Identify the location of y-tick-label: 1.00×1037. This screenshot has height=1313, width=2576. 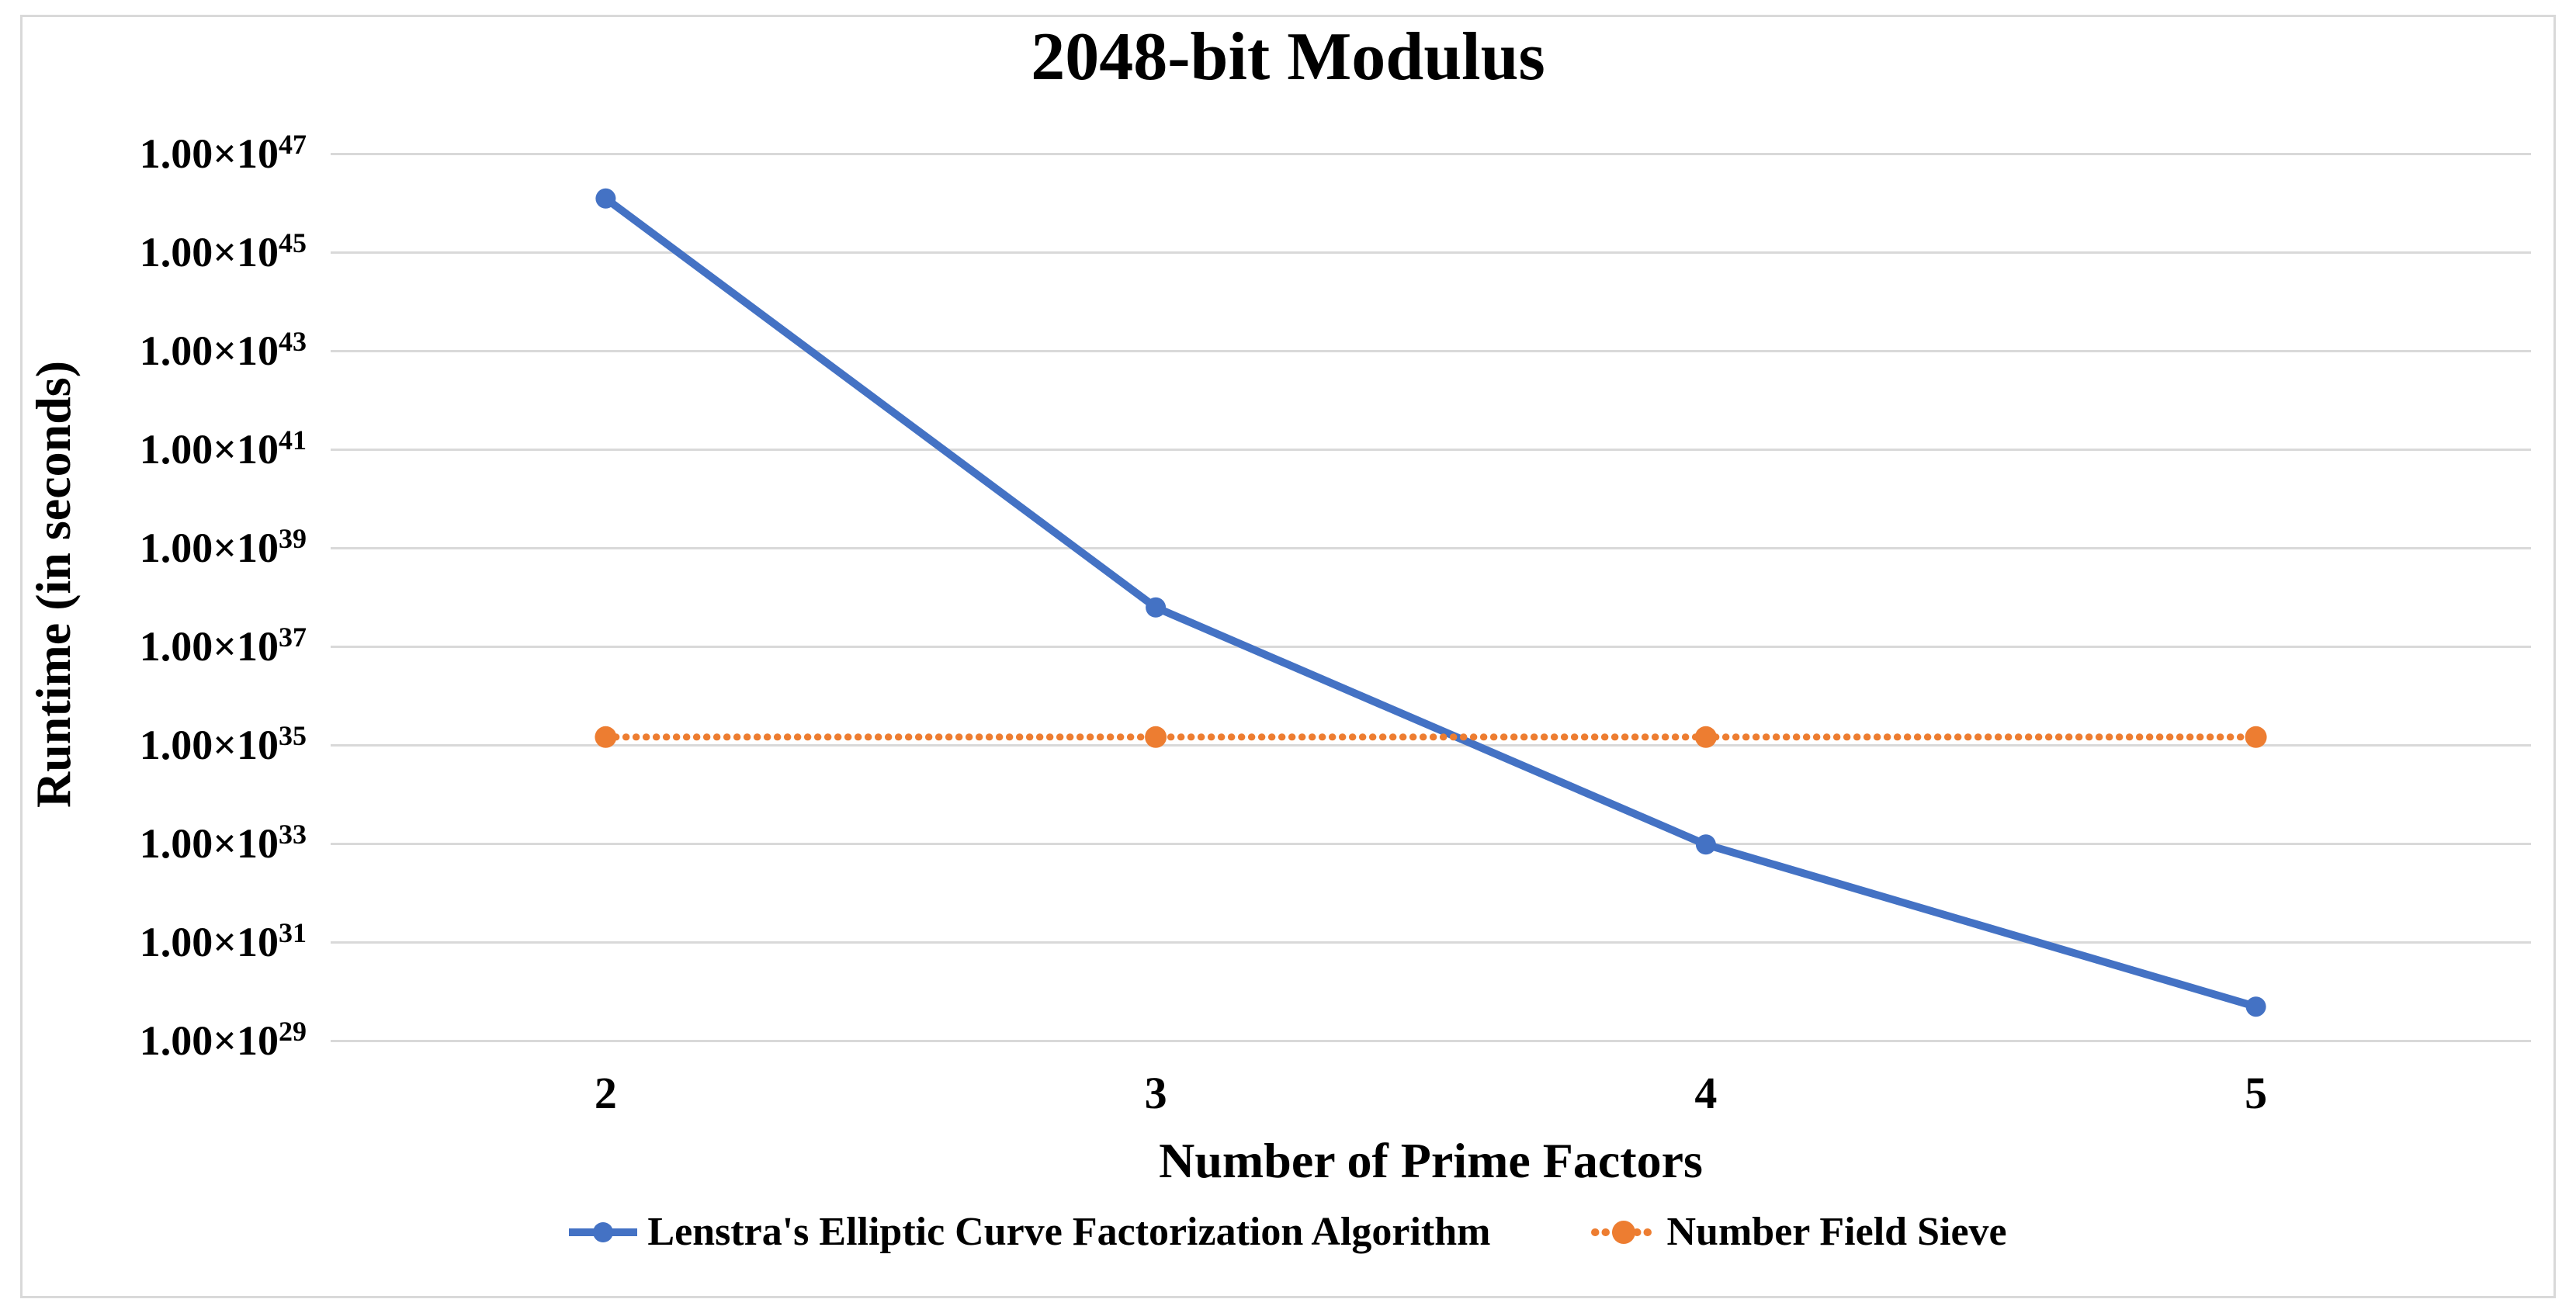
(223, 646).